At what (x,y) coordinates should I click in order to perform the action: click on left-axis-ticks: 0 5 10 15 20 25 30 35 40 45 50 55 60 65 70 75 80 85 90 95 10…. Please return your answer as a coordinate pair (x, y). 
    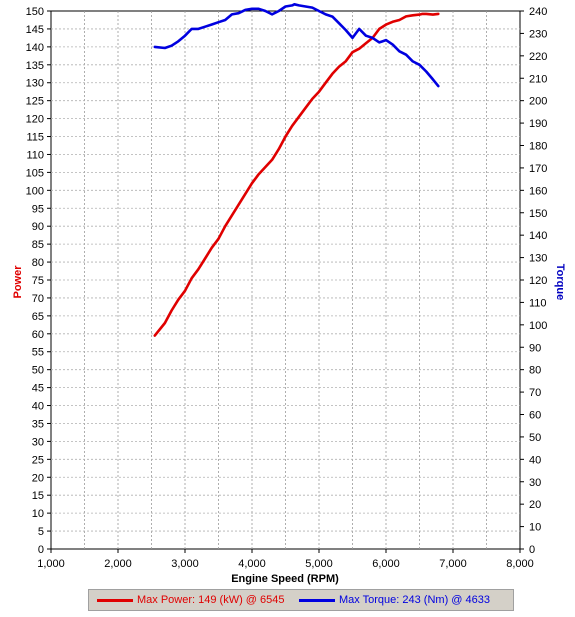
    Looking at the image, I should click on (38, 281).